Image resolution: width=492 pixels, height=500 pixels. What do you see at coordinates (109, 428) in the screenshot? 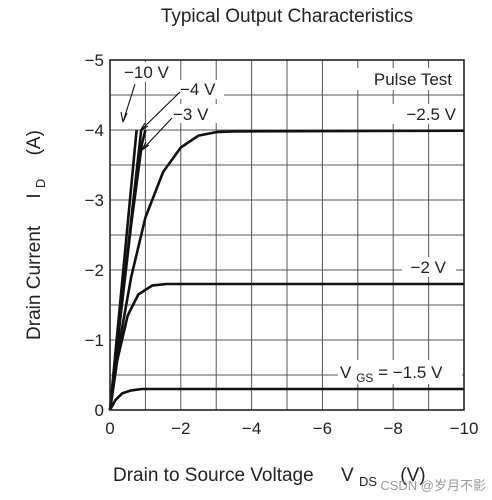
I see `x-tick-label: 0` at bounding box center [109, 428].